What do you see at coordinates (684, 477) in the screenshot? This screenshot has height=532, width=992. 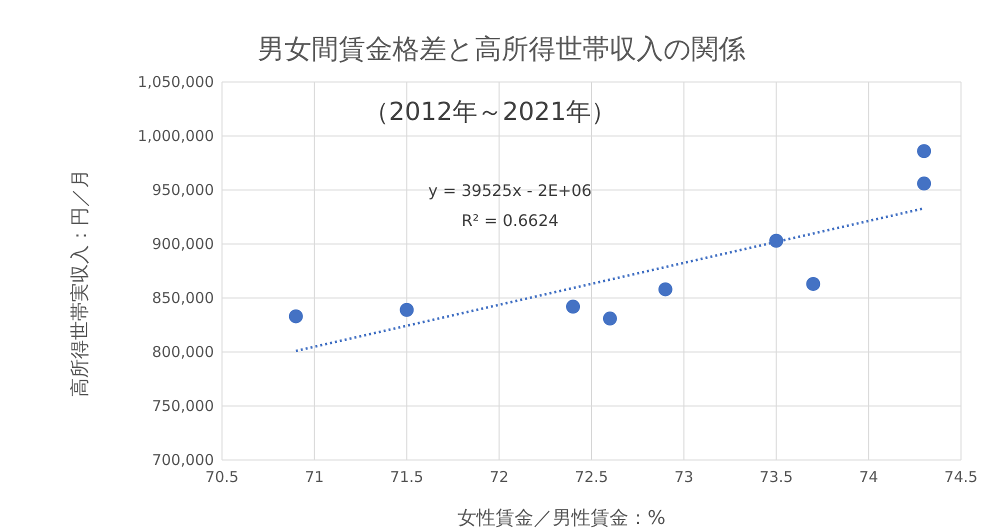 I see `x-tick-label: 73` at bounding box center [684, 477].